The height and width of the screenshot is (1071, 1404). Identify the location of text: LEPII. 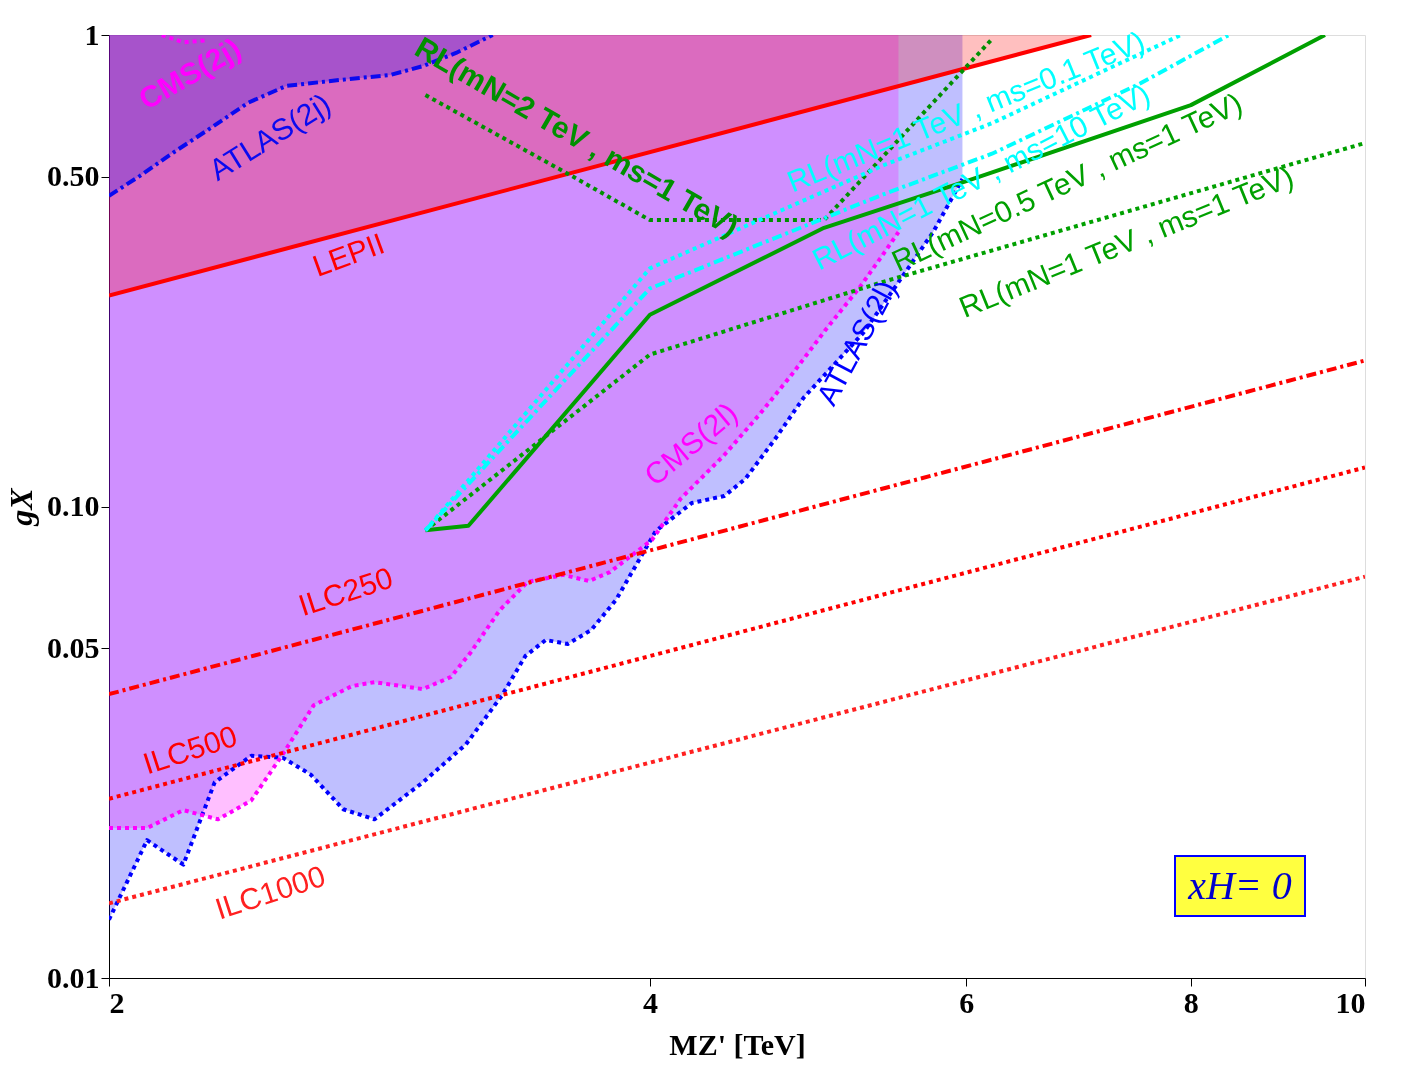
(348, 254).